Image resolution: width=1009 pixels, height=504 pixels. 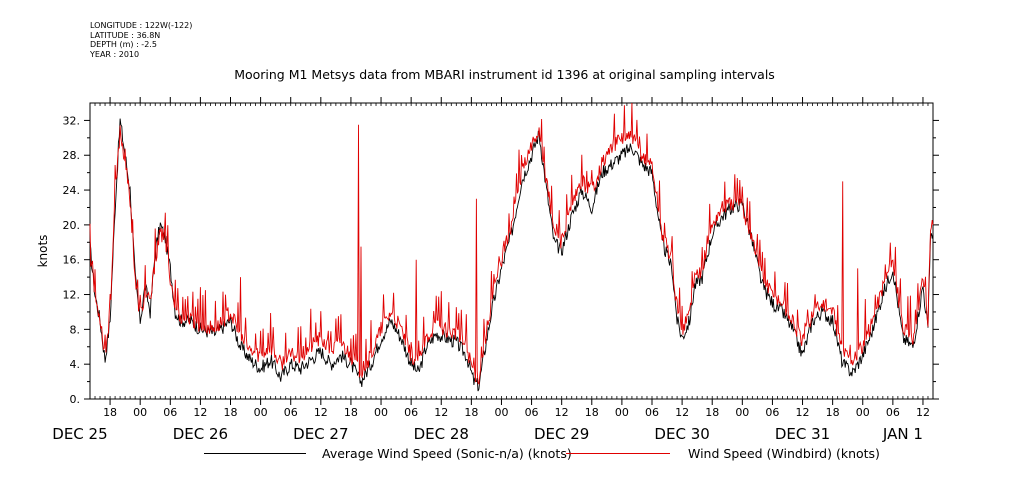 I want to click on x-day-label: DEC 30, so click(x=681, y=434).